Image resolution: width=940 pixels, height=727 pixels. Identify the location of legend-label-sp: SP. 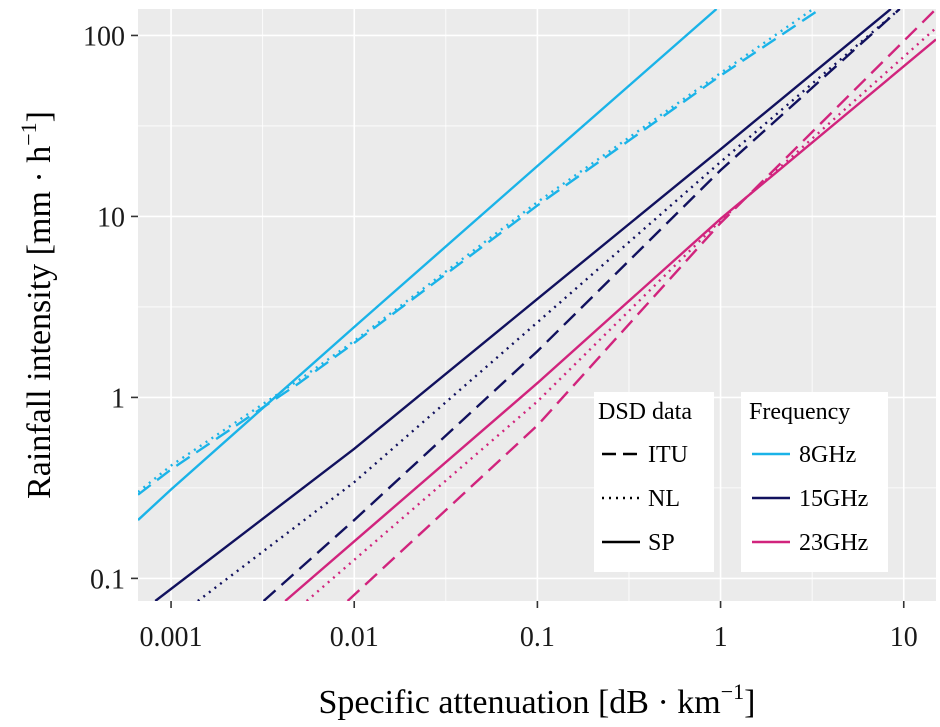
(661, 543).